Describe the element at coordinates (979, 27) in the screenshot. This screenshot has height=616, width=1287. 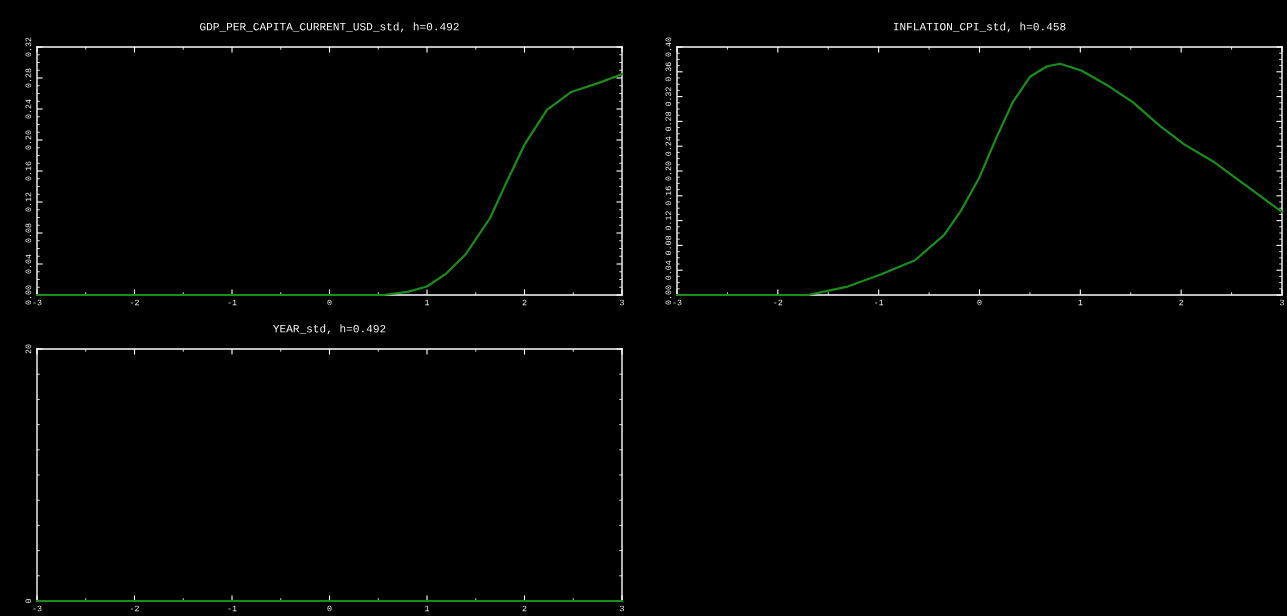
I see `chart-title: INFLATION_CPI_std, h=0.458` at that location.